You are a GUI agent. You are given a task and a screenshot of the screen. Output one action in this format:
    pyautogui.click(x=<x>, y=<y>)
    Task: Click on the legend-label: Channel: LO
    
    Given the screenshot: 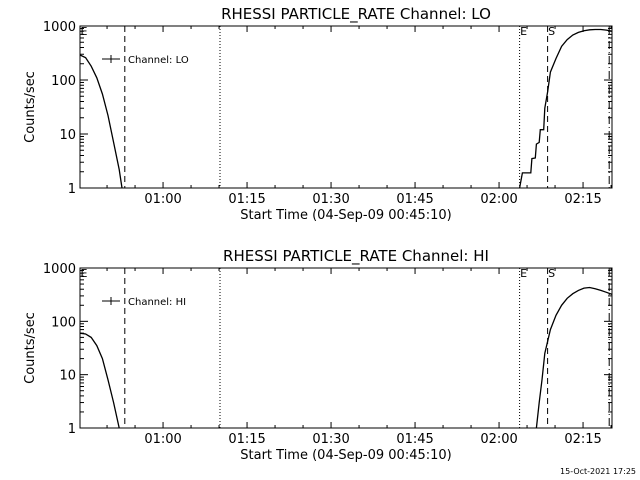 What is the action you would take?
    pyautogui.click(x=158, y=60)
    